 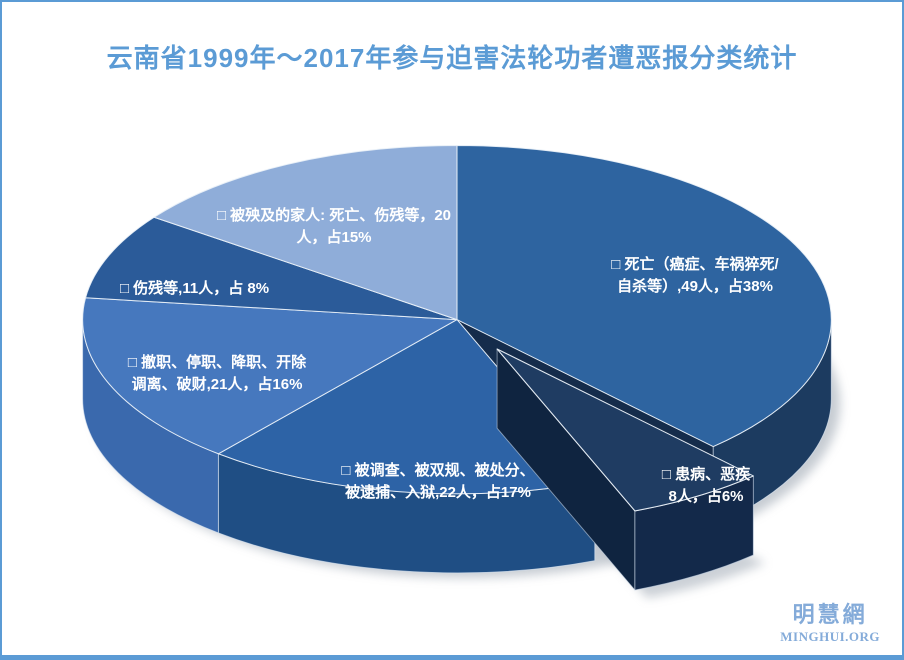 I want to click on minghui-logo-chinese: 明慧網, so click(x=830, y=614).